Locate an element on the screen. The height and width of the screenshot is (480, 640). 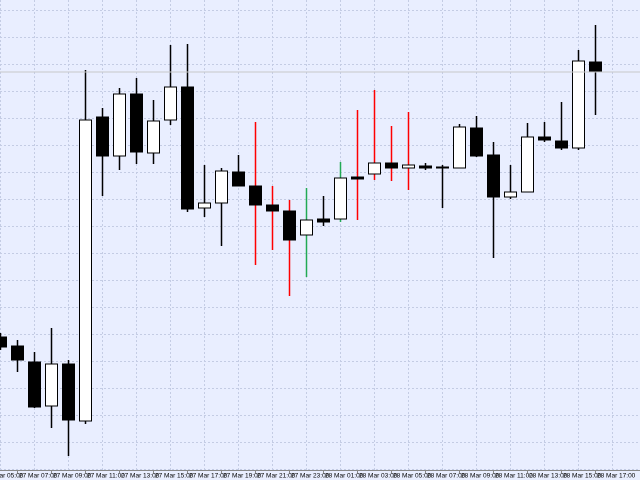
x-tick-label: 27 Mar 19:00 is located at coordinates (242, 476).